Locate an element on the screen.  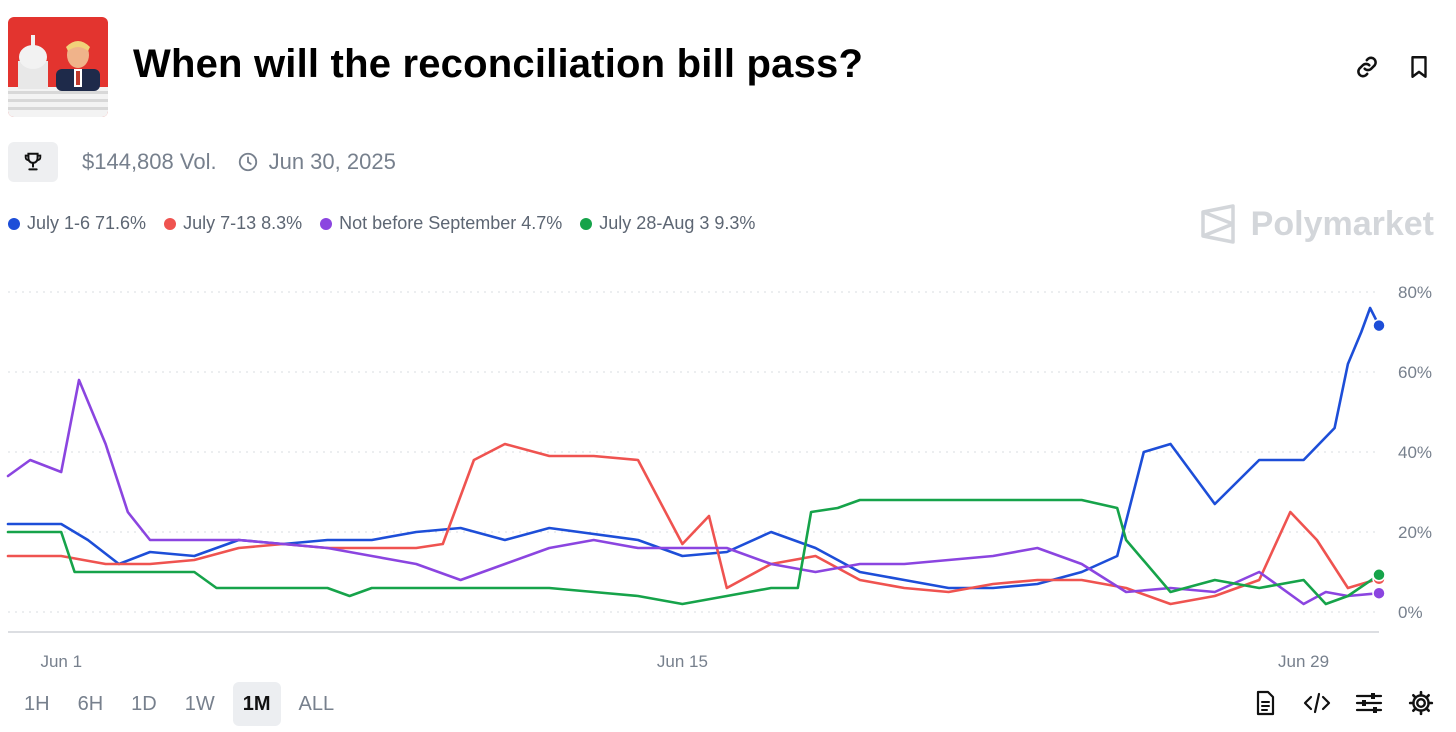
link-icon is located at coordinates (1367, 67).